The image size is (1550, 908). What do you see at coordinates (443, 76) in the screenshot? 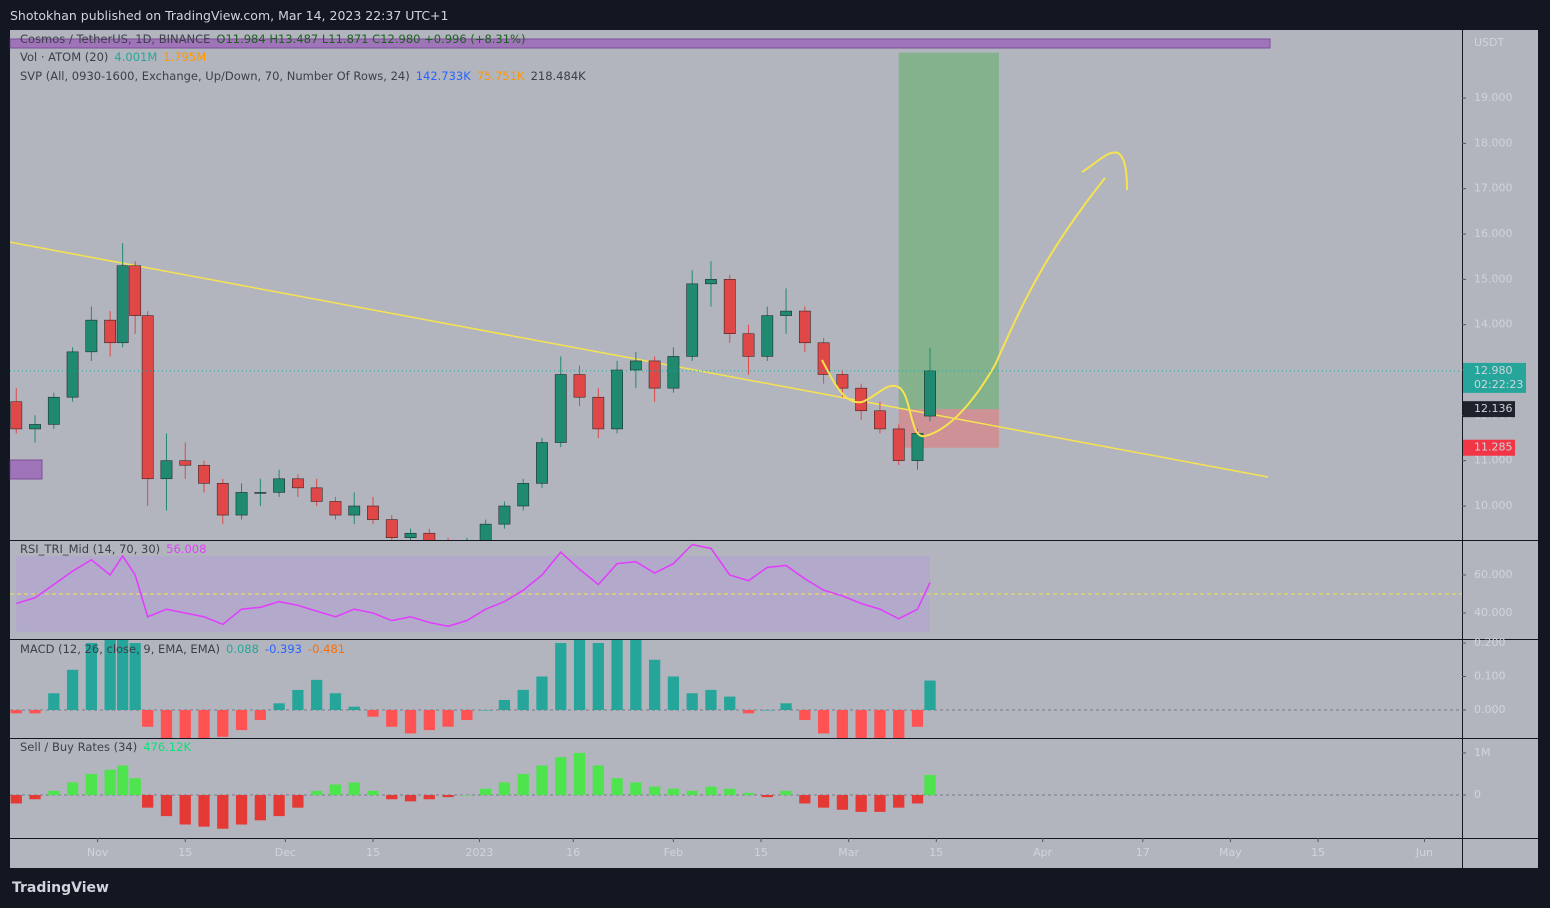
I see `legend-item: 142.733K` at bounding box center [443, 76].